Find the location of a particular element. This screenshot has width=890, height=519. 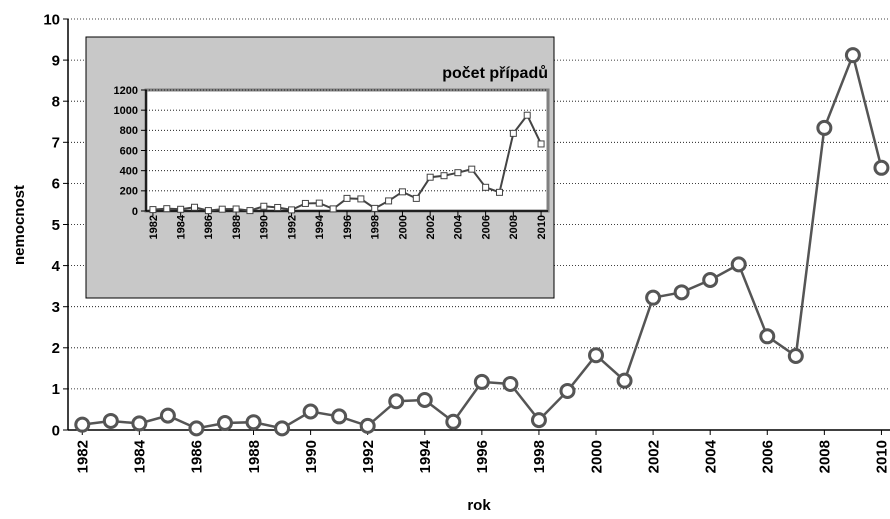

y-tick-label: 6 is located at coordinates (56, 184).